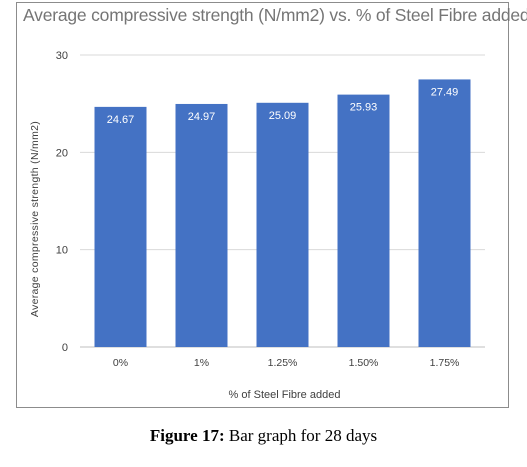 The height and width of the screenshot is (467, 527). What do you see at coordinates (285, 395) in the screenshot?
I see `x-axis-title: % of Steel Fibre added` at bounding box center [285, 395].